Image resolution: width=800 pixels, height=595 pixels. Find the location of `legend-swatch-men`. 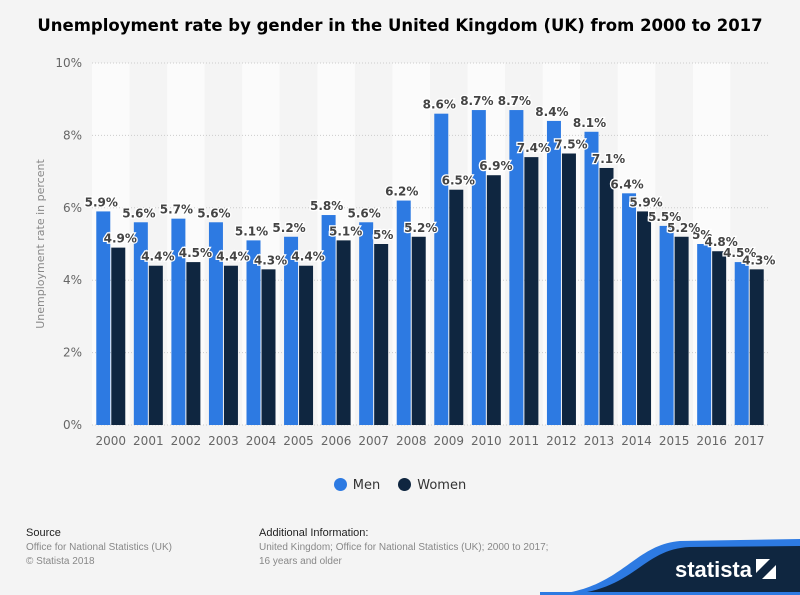

legend-swatch-men is located at coordinates (340, 484).